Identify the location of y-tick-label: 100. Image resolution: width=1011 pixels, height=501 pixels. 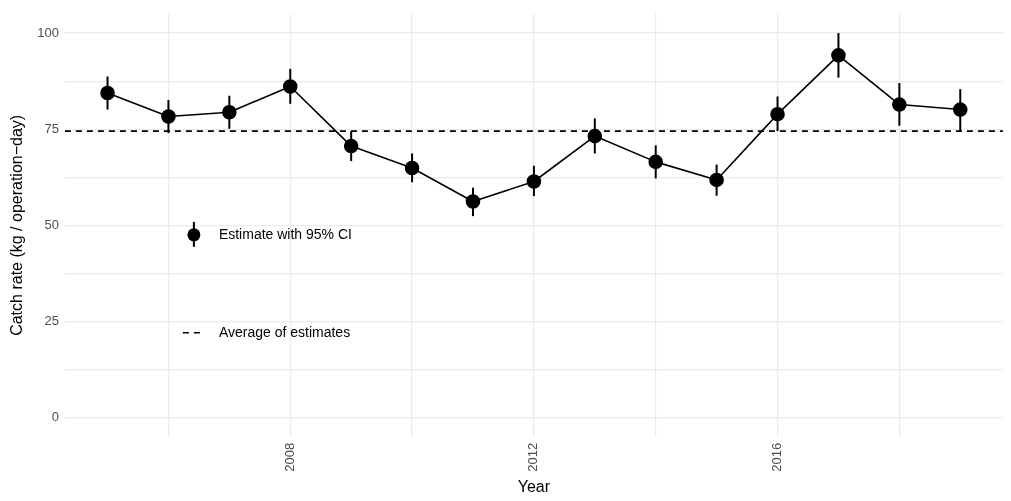
(48, 32).